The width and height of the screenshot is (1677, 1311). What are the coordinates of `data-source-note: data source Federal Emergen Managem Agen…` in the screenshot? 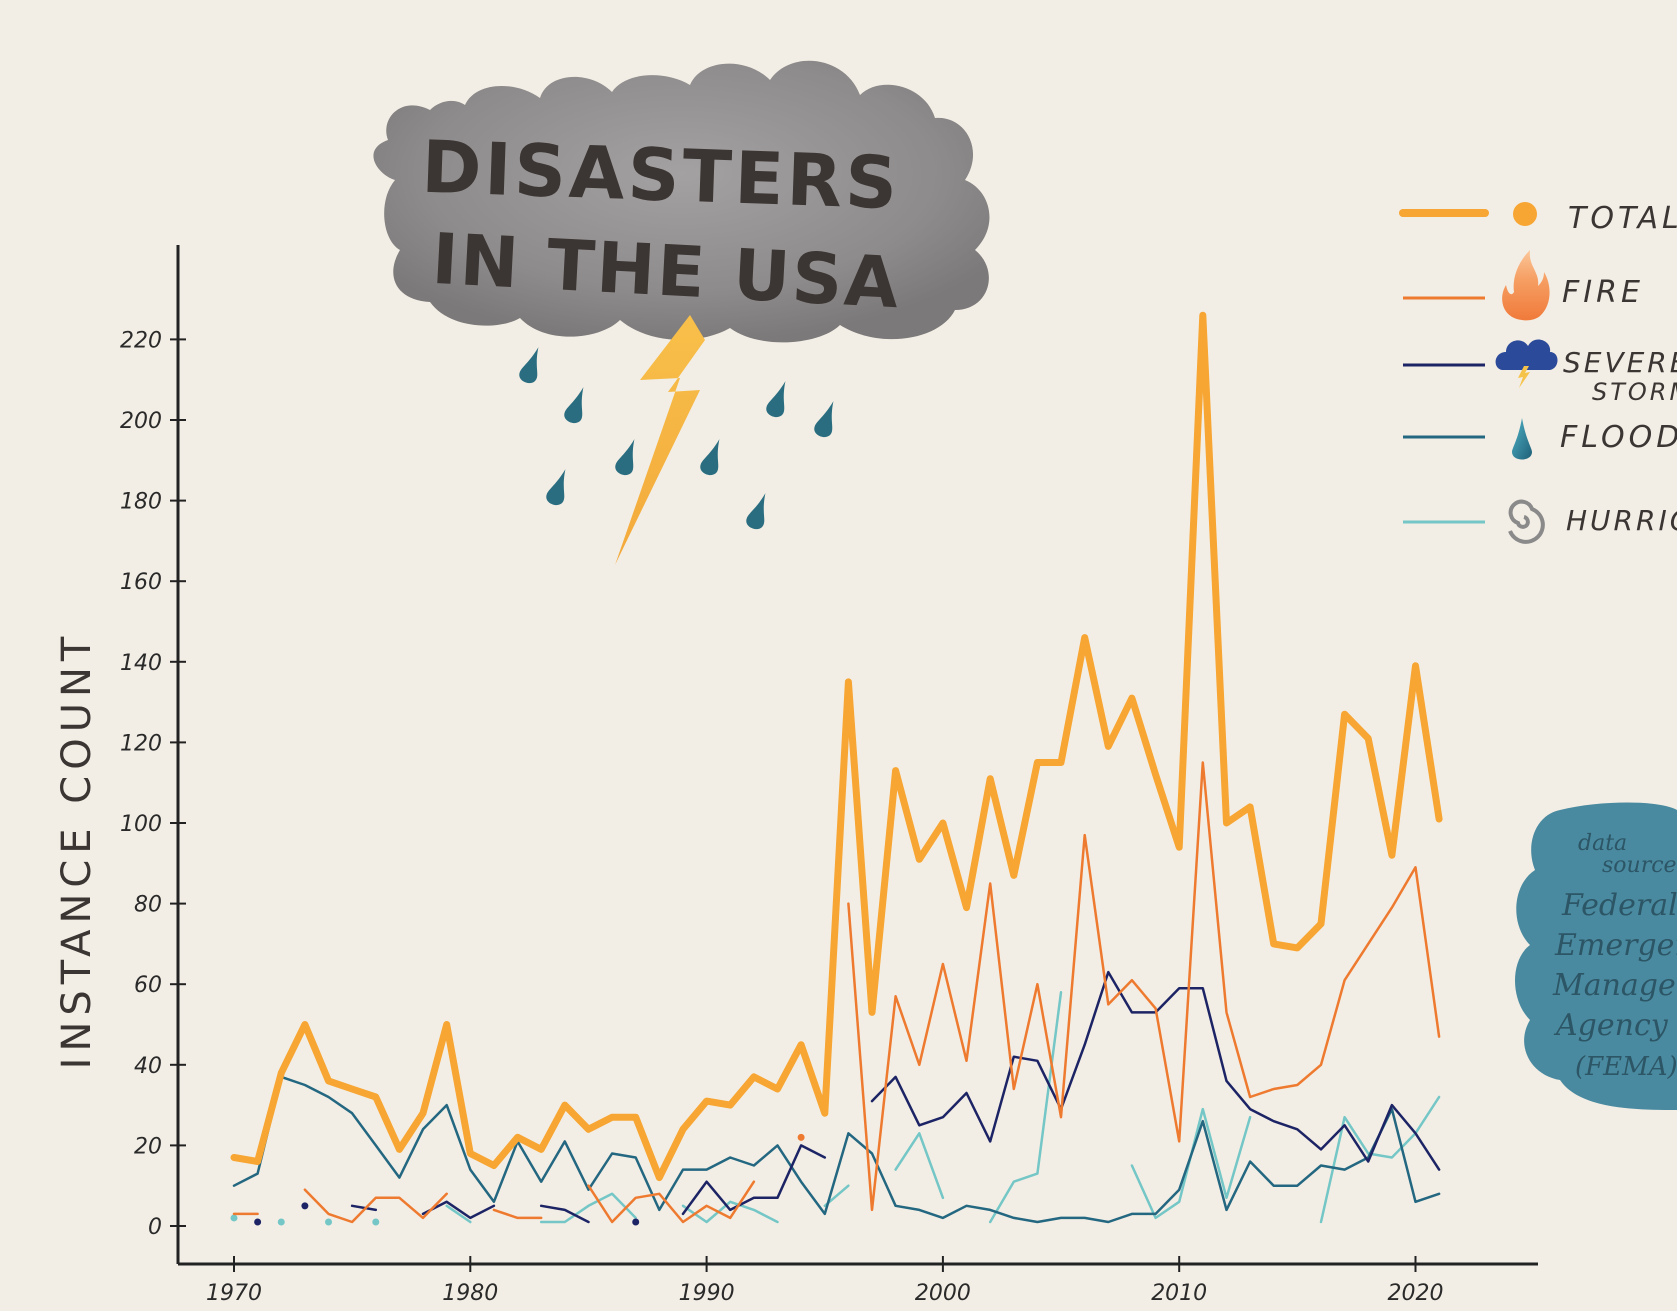 It's located at (1596, 956).